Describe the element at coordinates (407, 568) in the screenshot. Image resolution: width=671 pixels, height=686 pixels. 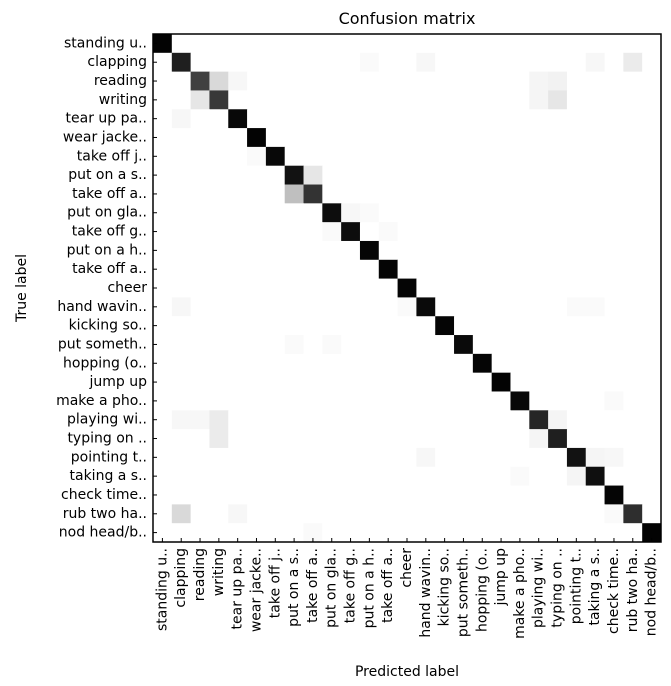
I see `x-tick-label: cheer` at that location.